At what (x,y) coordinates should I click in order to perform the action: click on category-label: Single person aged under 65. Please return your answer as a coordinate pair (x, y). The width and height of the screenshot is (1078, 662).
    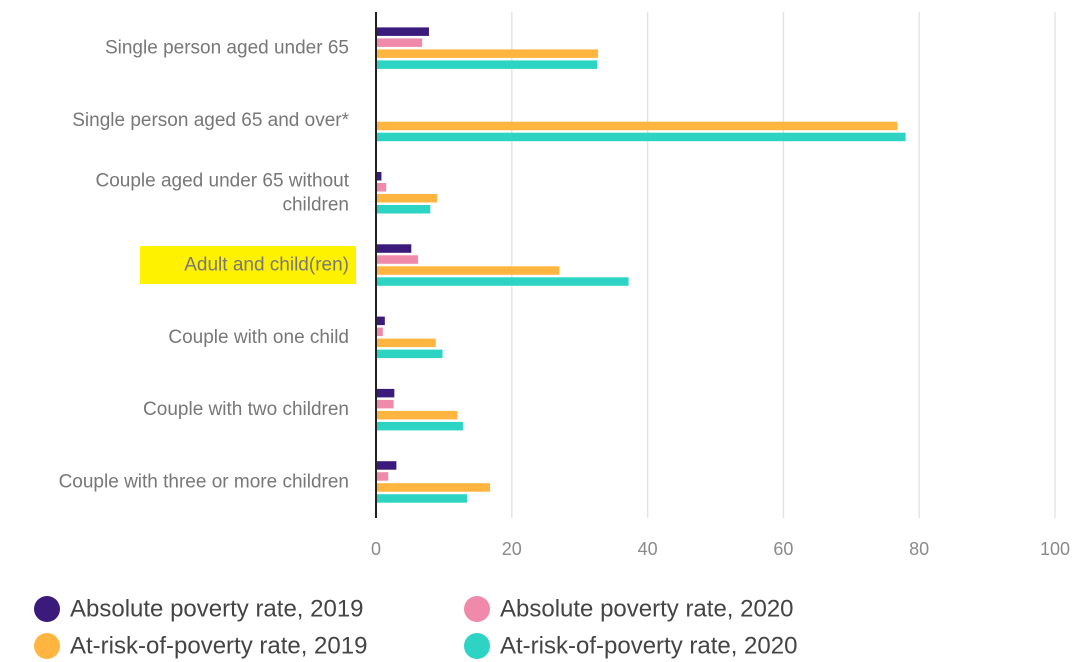
    Looking at the image, I should click on (227, 48).